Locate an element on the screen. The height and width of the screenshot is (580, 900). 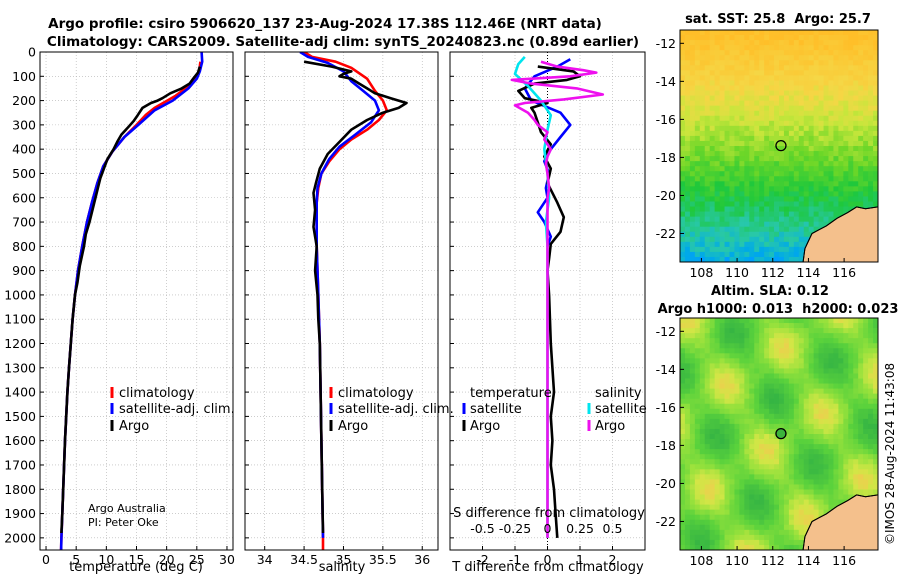
y-tick-label: 1000 is located at coordinates (20, 294).